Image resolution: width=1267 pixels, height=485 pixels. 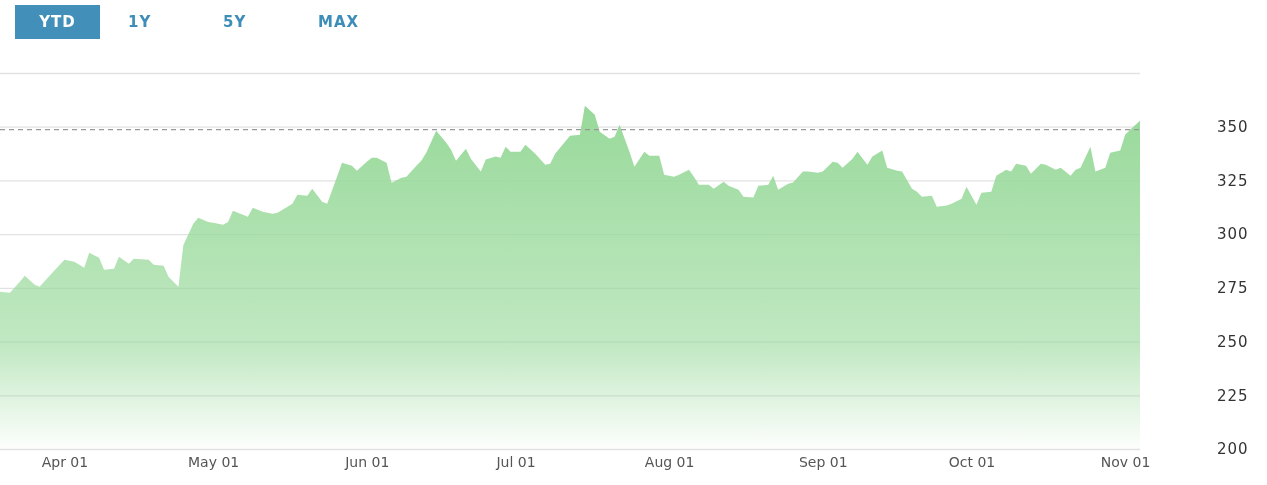 I want to click on x-tick-label: Jun 01, so click(x=367, y=462).